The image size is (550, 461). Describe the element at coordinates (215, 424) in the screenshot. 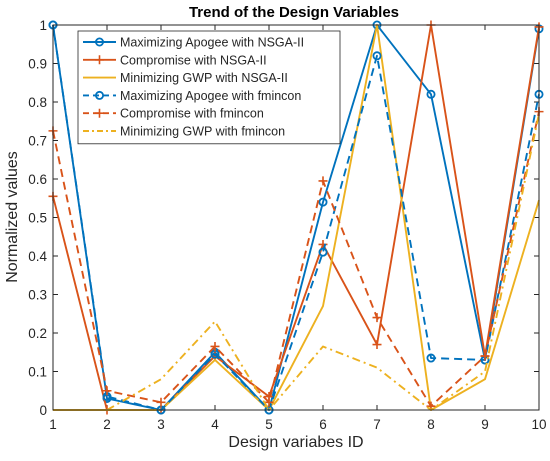

I see `x-tick-label: 4` at that location.